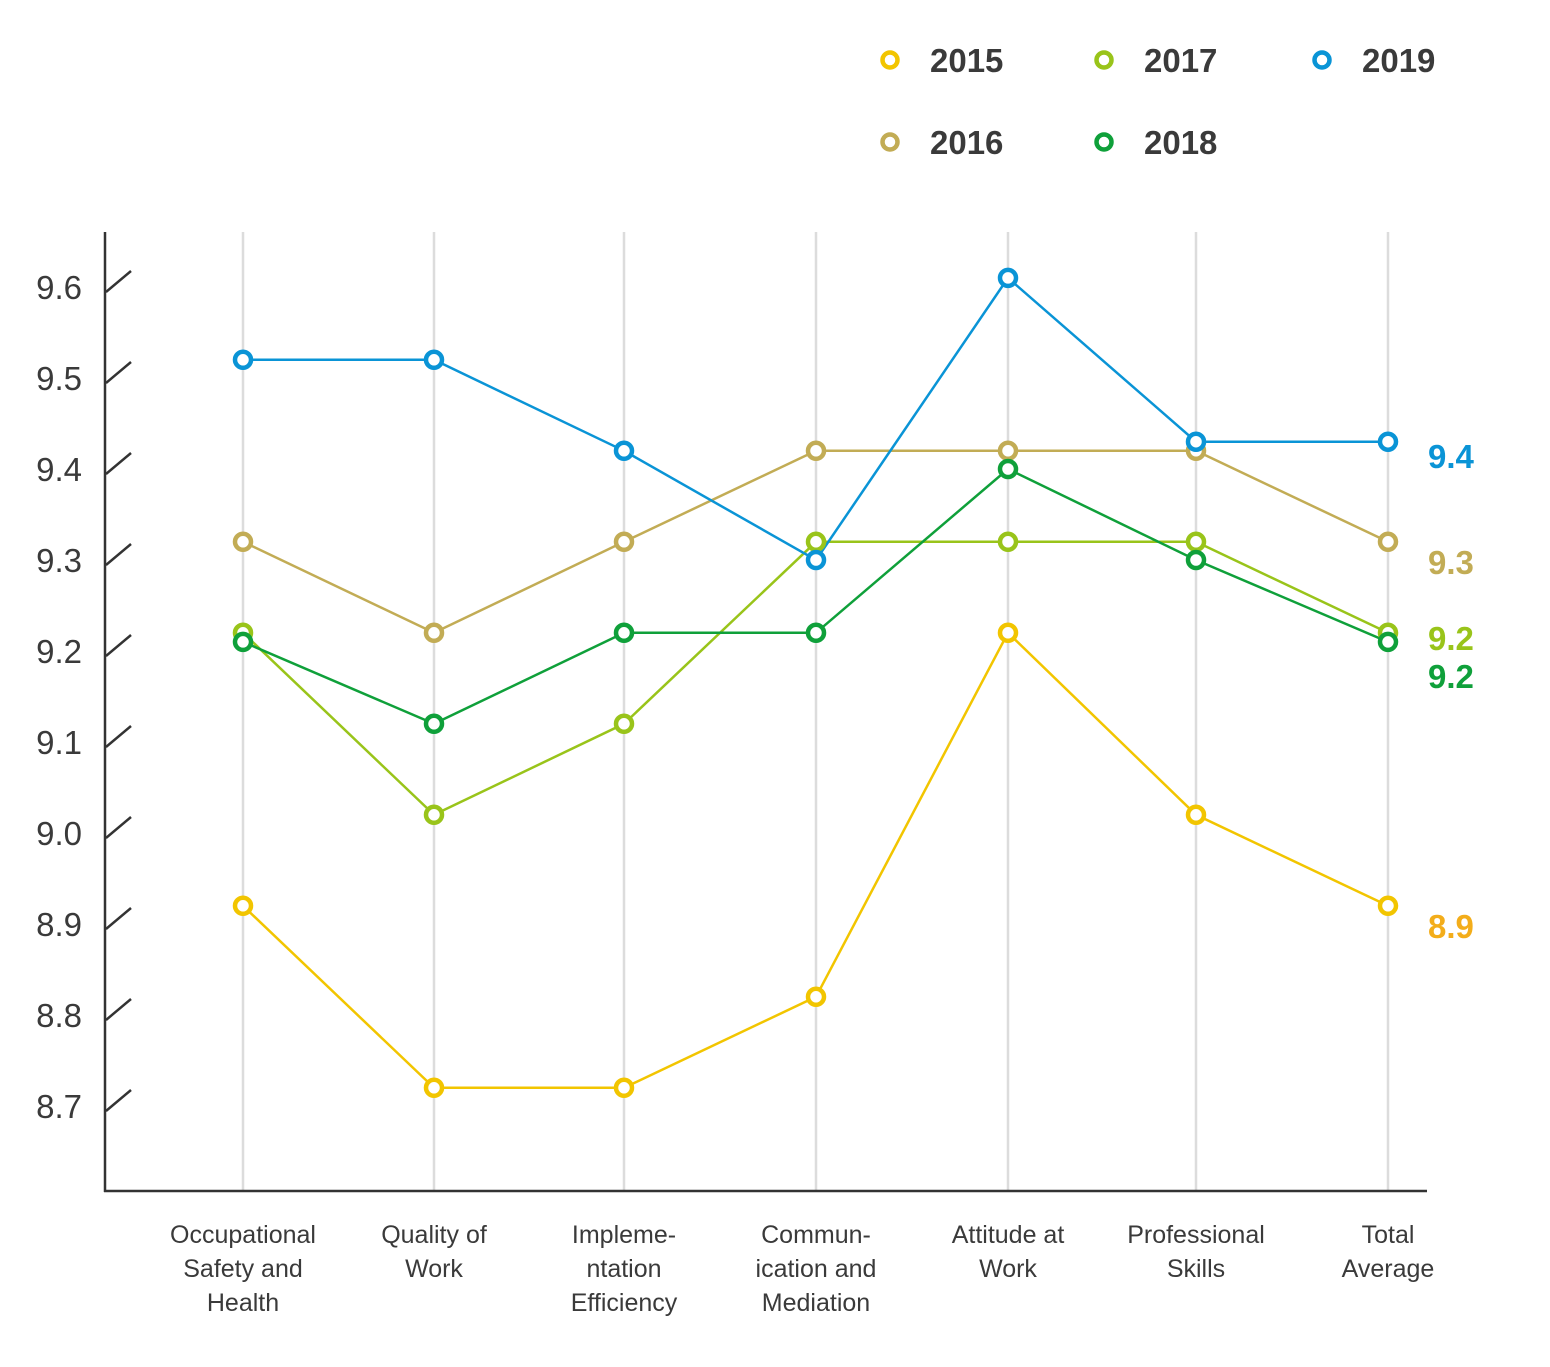  What do you see at coordinates (1180, 60) in the screenshot?
I see `legend-label-2017: 2017` at bounding box center [1180, 60].